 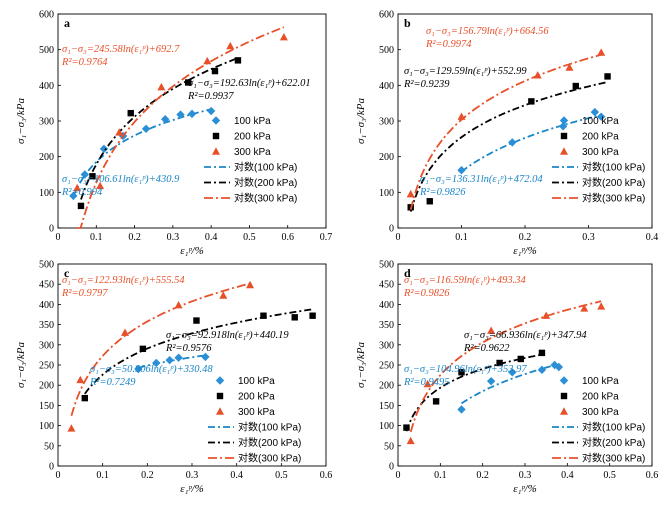 I want to click on equation: σ₁−σ₃=104.96ln(ε₁ᵖ)+353.97, so click(x=465, y=369).